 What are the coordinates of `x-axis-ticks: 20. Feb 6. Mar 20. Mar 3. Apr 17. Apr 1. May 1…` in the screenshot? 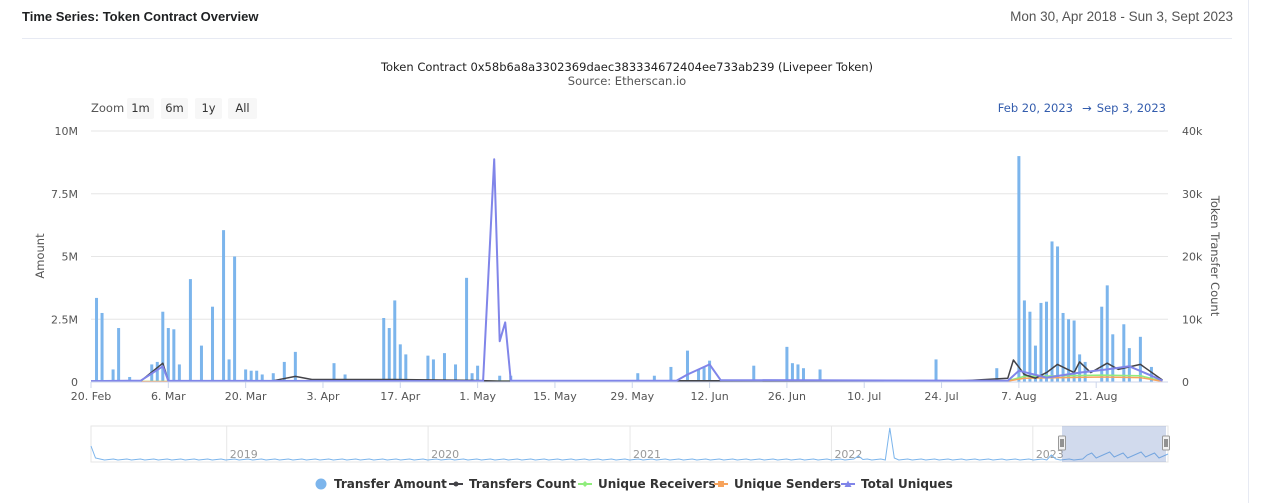 It's located at (594, 392).